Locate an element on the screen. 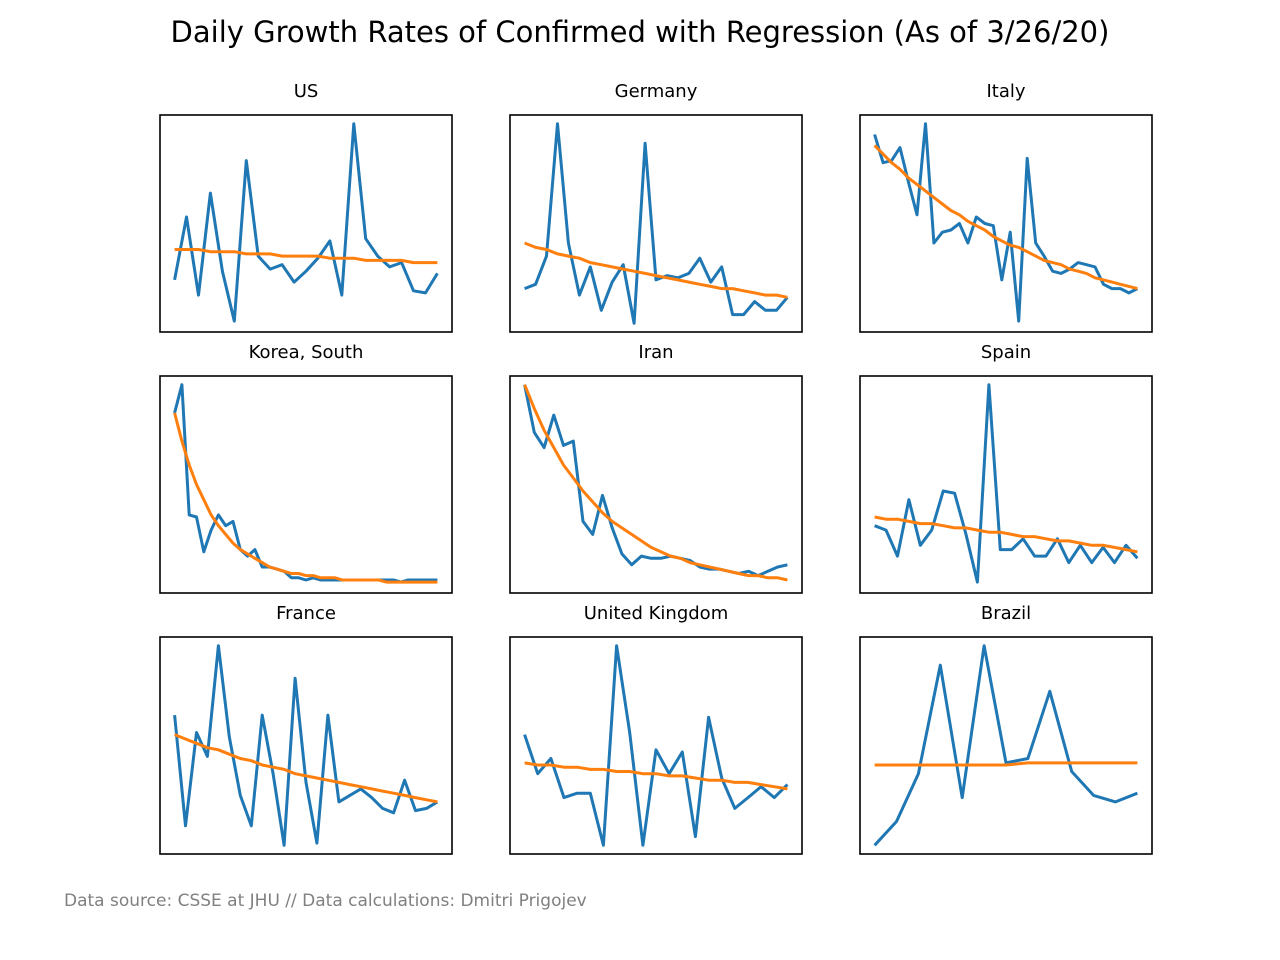 The width and height of the screenshot is (1280, 960). subplot-title: Italy is located at coordinates (1005, 91).